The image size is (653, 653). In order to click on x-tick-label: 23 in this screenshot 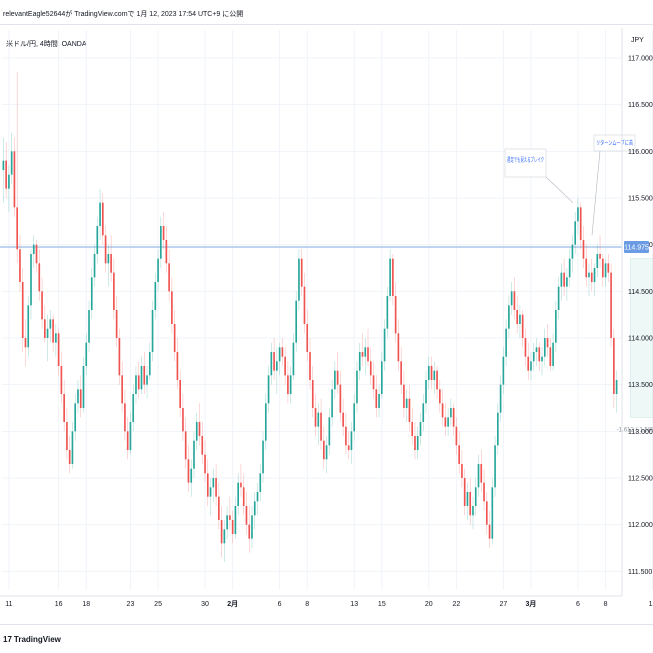, I will do `click(131, 604)`.